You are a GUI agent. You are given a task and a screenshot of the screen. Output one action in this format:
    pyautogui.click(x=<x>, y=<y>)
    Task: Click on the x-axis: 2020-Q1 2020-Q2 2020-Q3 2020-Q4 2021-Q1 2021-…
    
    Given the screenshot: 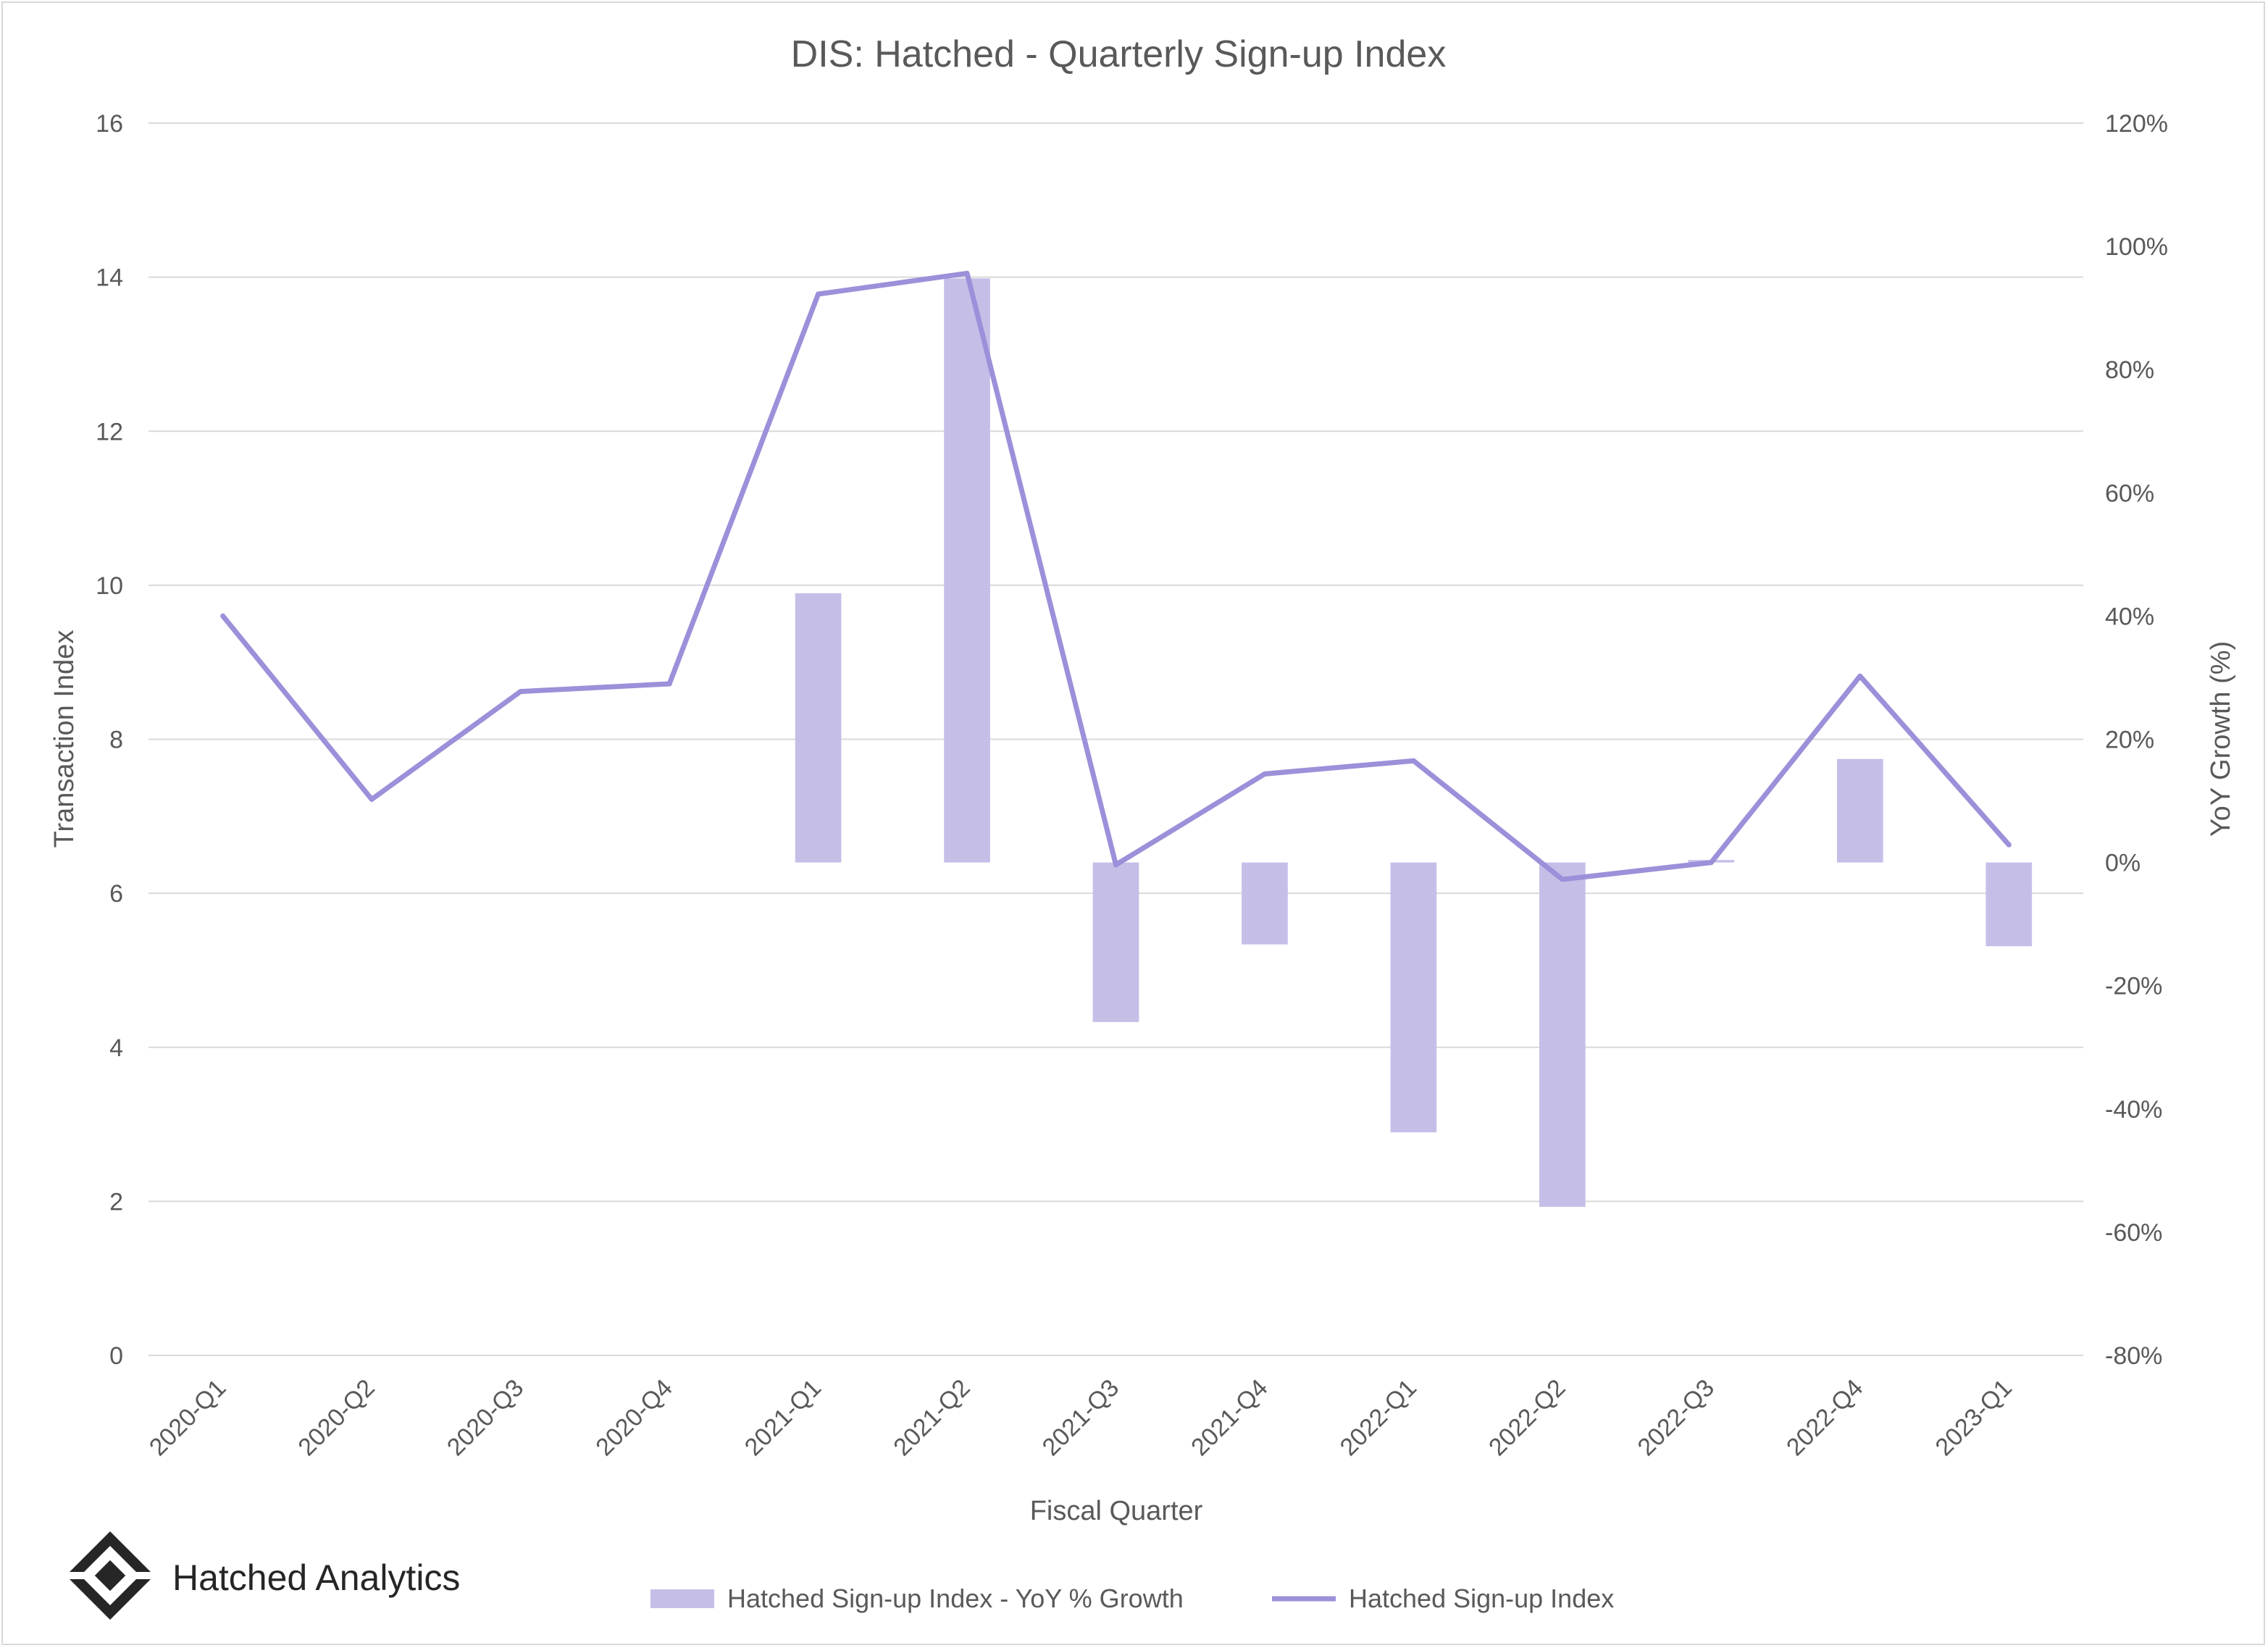 What is the action you would take?
    pyautogui.click(x=1080, y=1417)
    